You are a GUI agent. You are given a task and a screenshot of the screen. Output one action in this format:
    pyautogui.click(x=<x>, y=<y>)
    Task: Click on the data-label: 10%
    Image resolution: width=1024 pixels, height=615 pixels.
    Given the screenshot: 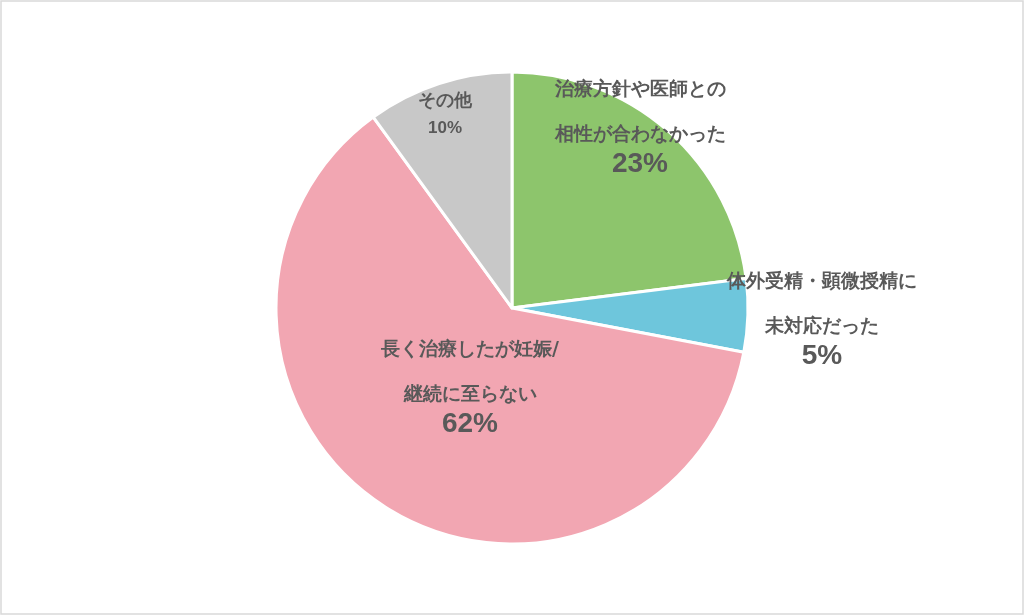 What is the action you would take?
    pyautogui.click(x=445, y=127)
    